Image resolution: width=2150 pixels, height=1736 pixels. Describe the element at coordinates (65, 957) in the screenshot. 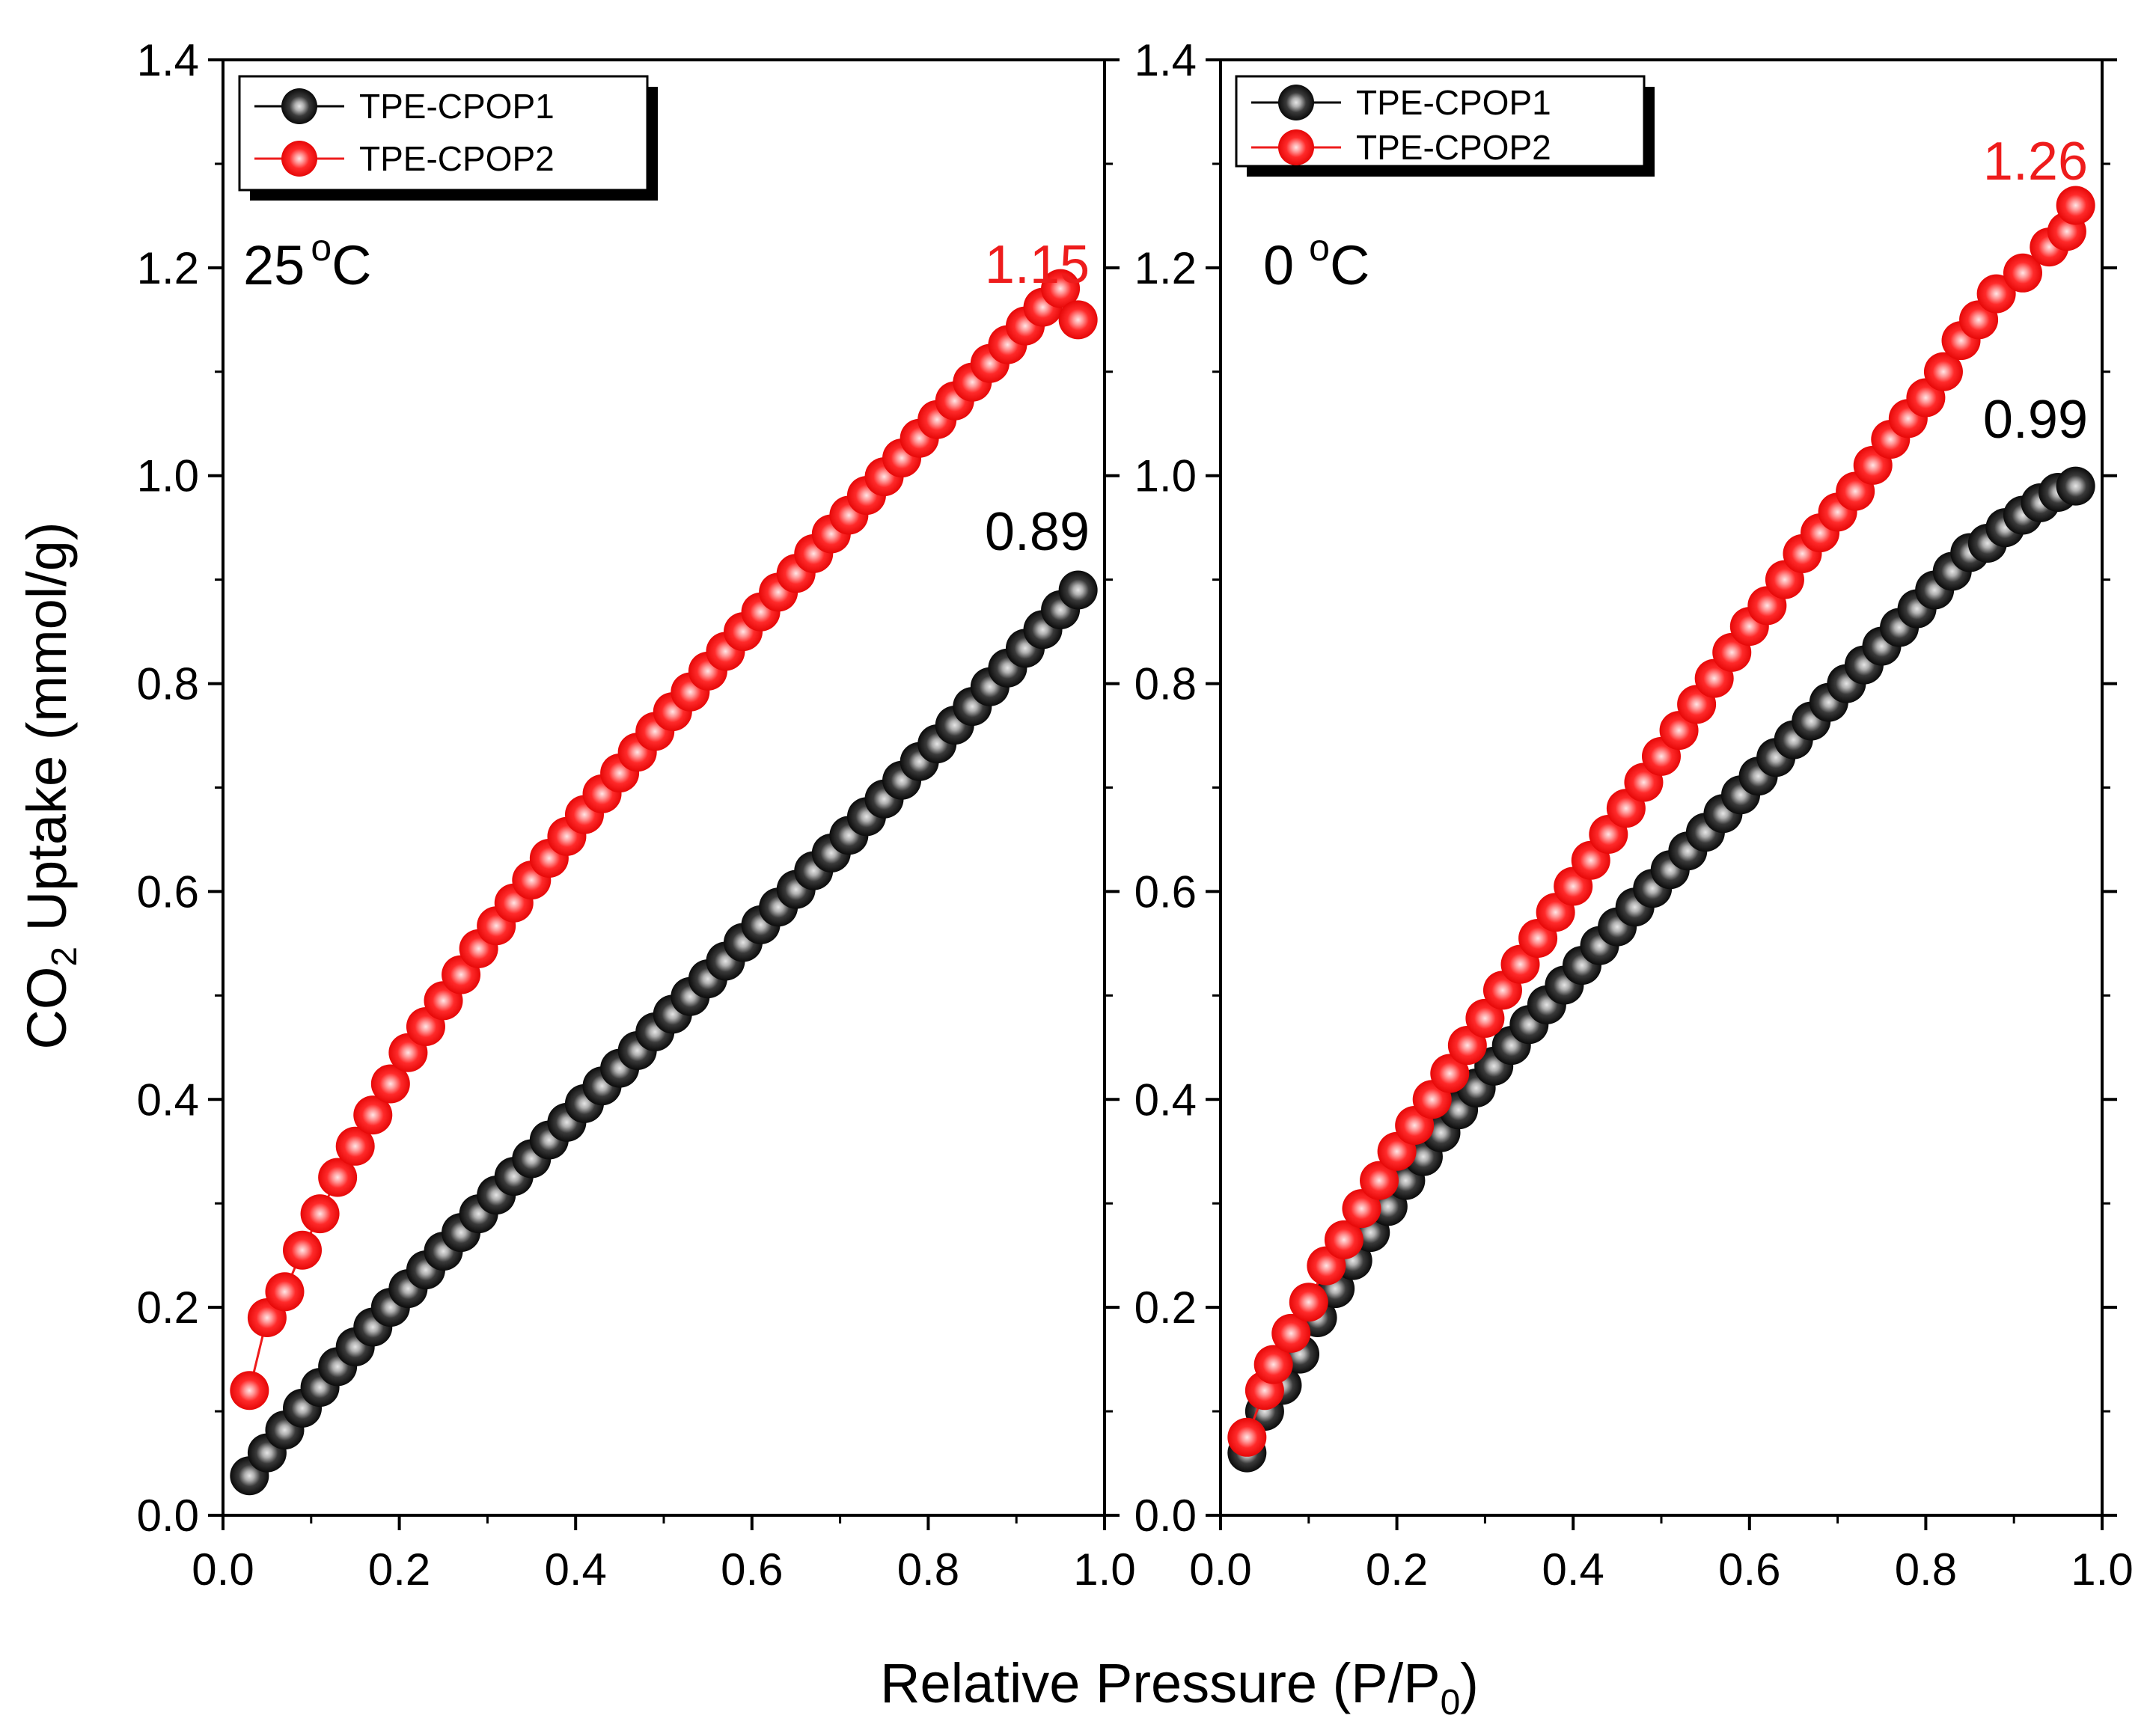

I see `y-axis-title-subscript: 2` at that location.